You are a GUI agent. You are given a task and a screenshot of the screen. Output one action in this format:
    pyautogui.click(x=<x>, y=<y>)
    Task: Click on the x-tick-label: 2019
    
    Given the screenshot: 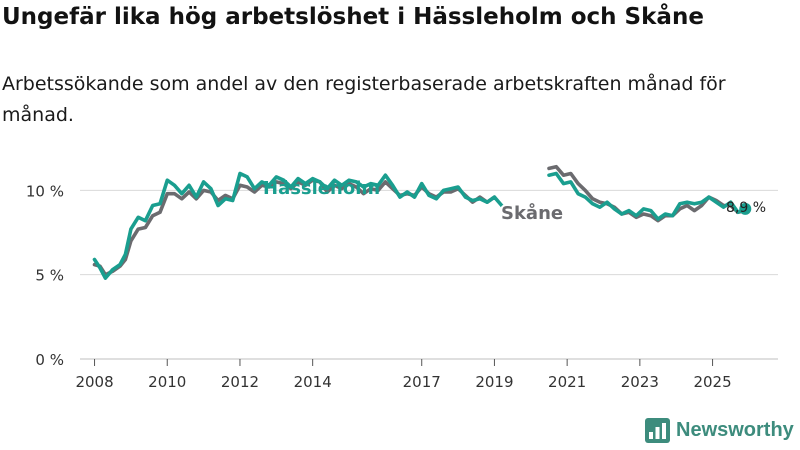 What is the action you would take?
    pyautogui.click(x=494, y=382)
    